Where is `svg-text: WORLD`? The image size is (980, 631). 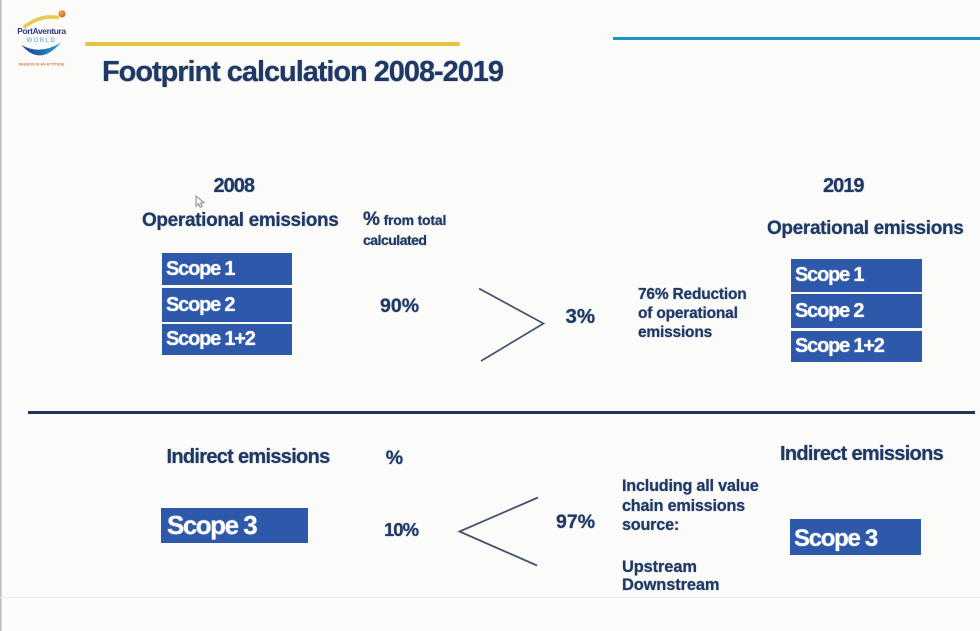
svg-text: WORLD is located at coordinates (42, 41).